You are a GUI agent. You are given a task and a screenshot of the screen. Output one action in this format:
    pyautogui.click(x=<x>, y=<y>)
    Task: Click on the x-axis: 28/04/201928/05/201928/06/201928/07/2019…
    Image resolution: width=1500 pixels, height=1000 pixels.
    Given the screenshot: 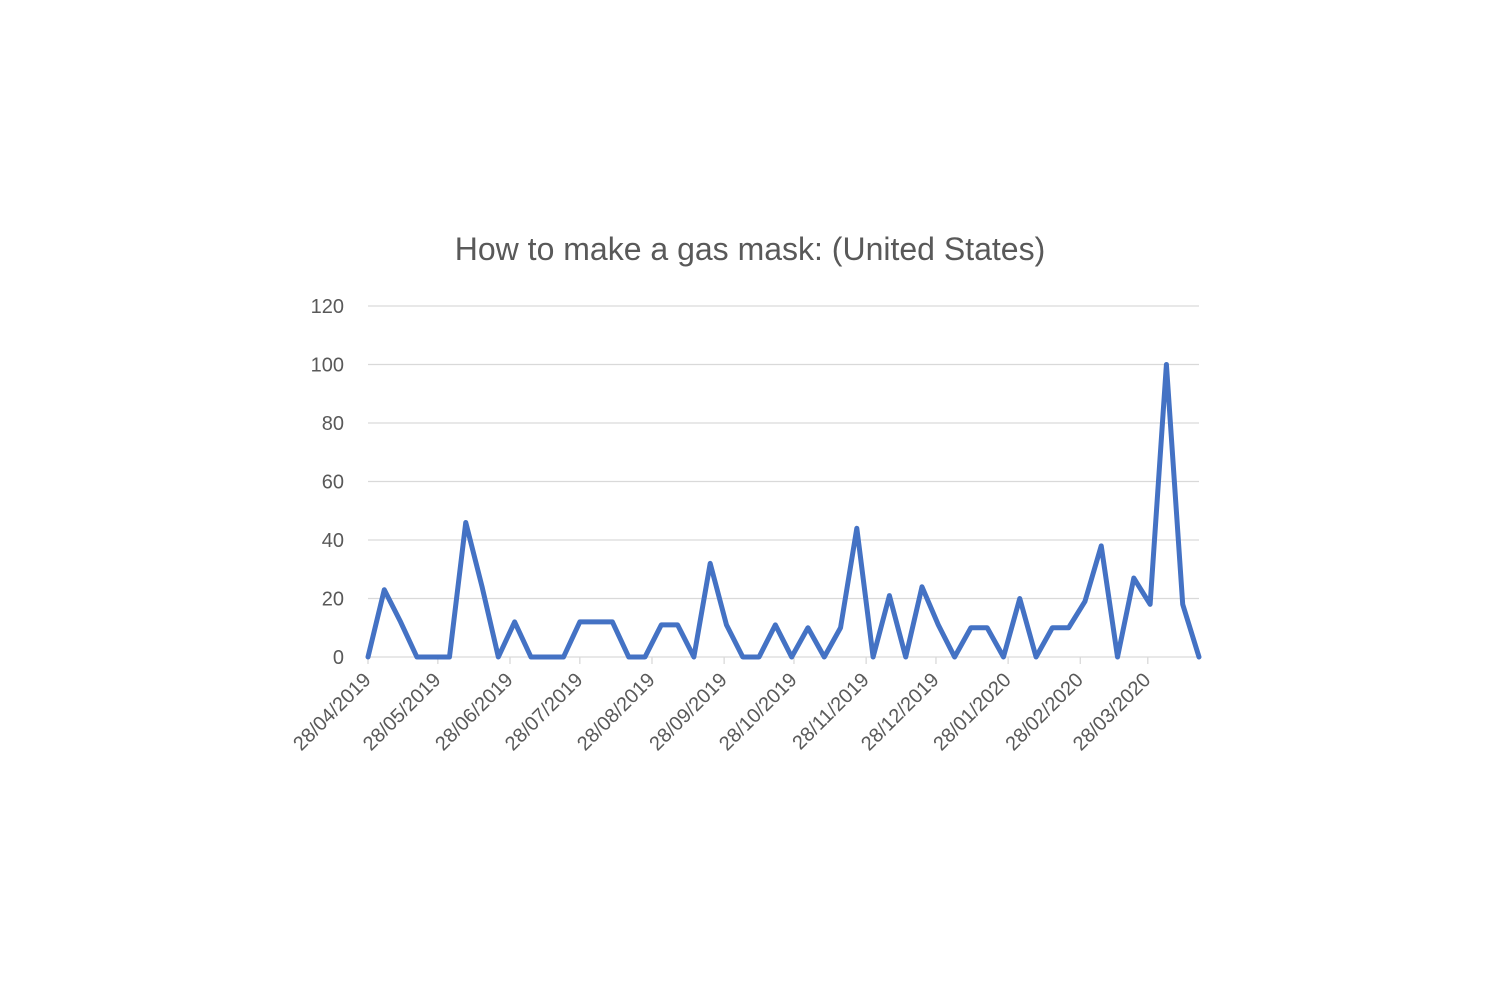 What is the action you would take?
    pyautogui.click(x=744, y=705)
    